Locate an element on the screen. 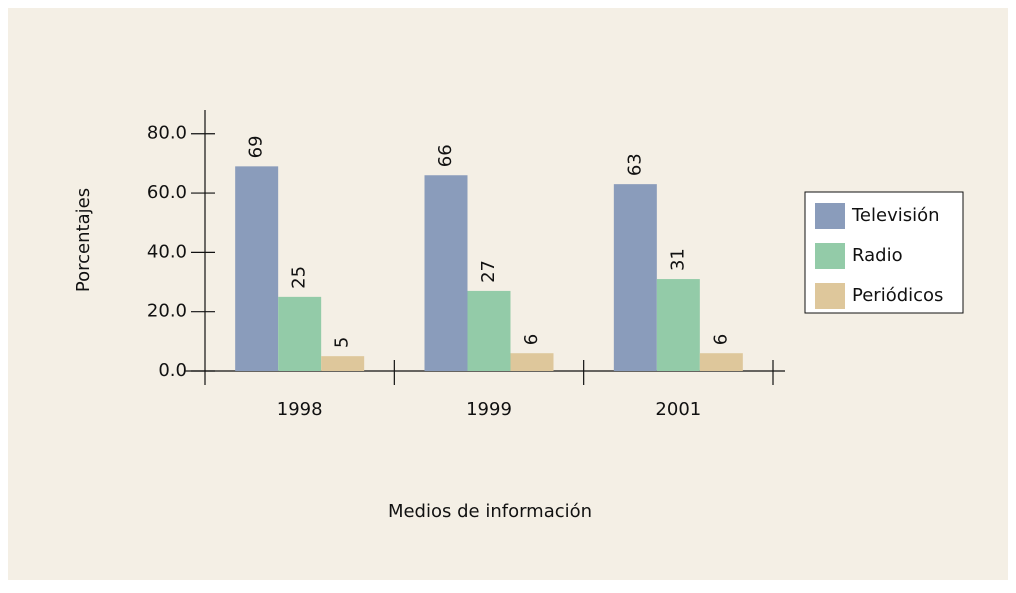 This screenshot has width=1016, height=593. data-label: 5 is located at coordinates (342, 342).